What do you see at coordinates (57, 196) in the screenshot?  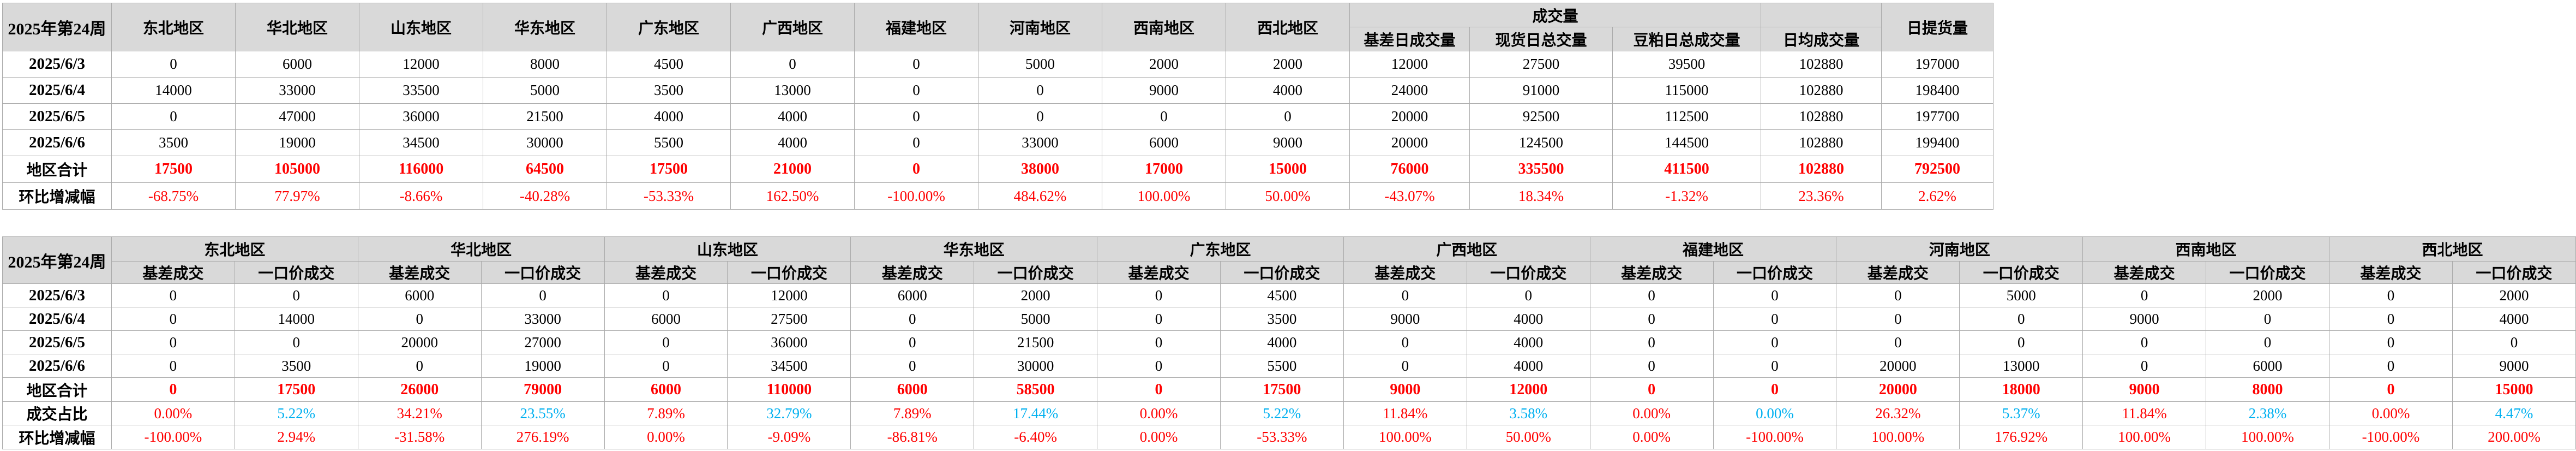 I see `wow-row-label: 环比增减幅` at bounding box center [57, 196].